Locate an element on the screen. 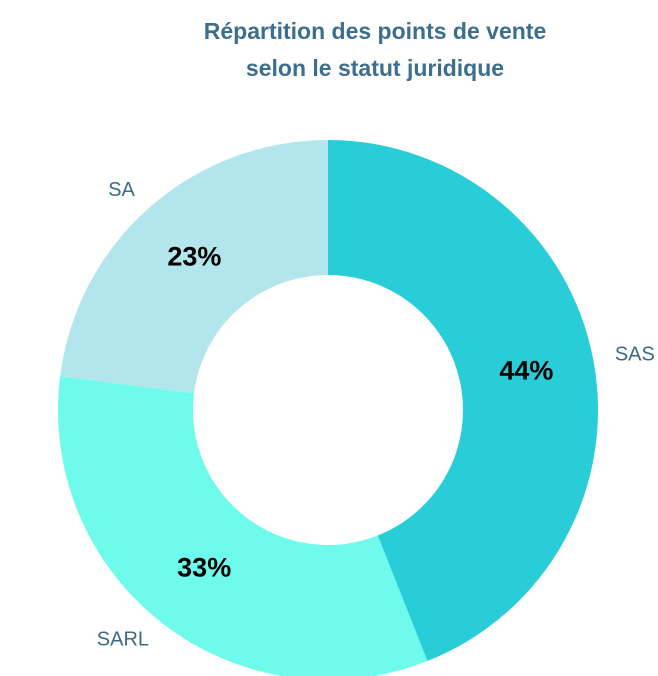 The image size is (658, 676). chart-title: selon le statut juridique is located at coordinates (375, 68).